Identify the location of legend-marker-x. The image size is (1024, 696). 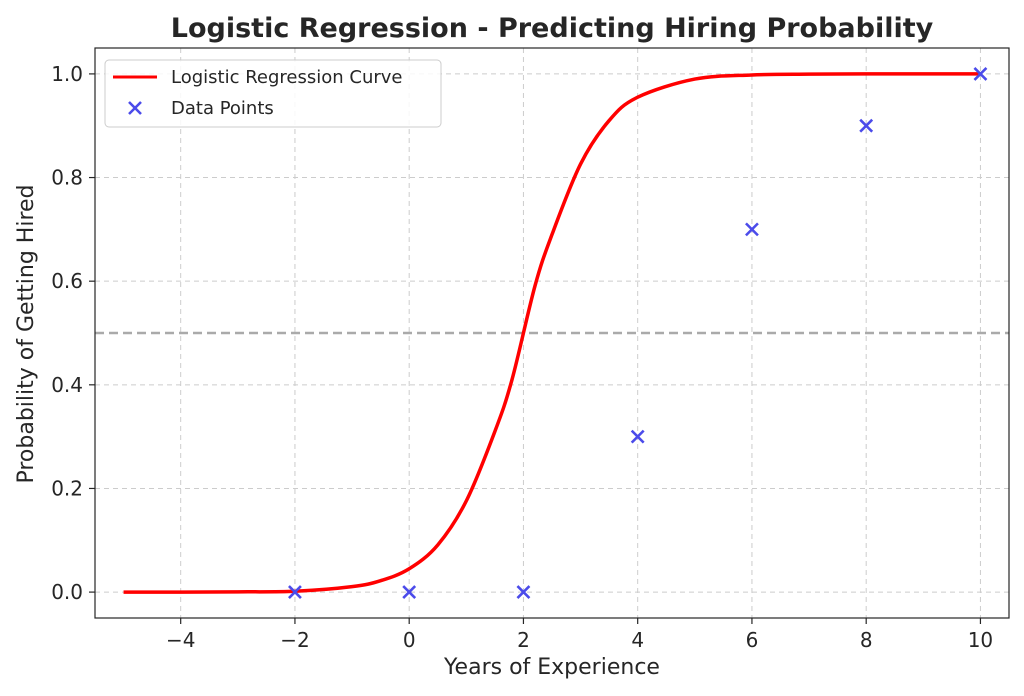
(135, 108).